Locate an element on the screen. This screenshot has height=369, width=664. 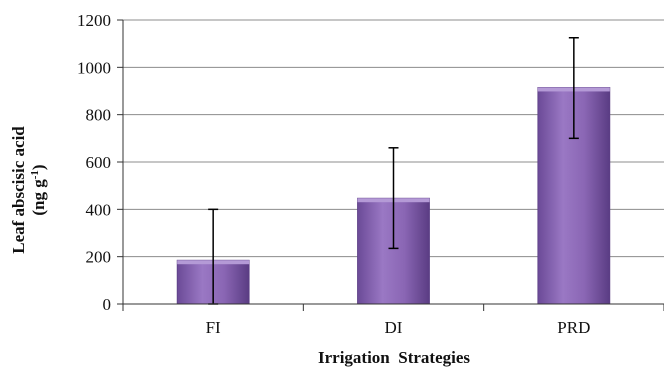
y-axis-title-line2: (ng g-1) is located at coordinates (38, 189).